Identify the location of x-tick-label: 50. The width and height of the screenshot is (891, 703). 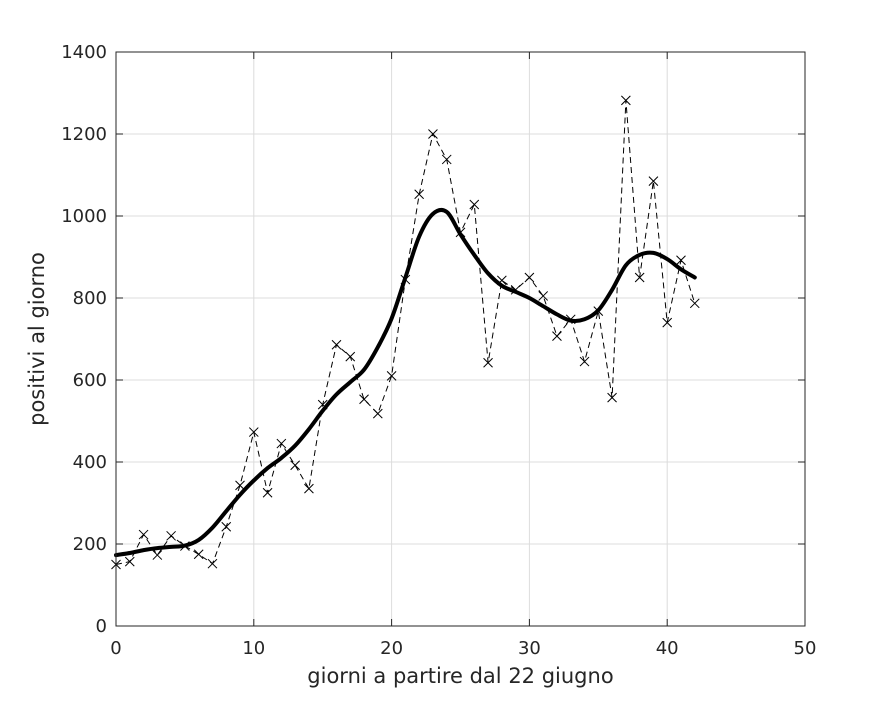
(805, 648).